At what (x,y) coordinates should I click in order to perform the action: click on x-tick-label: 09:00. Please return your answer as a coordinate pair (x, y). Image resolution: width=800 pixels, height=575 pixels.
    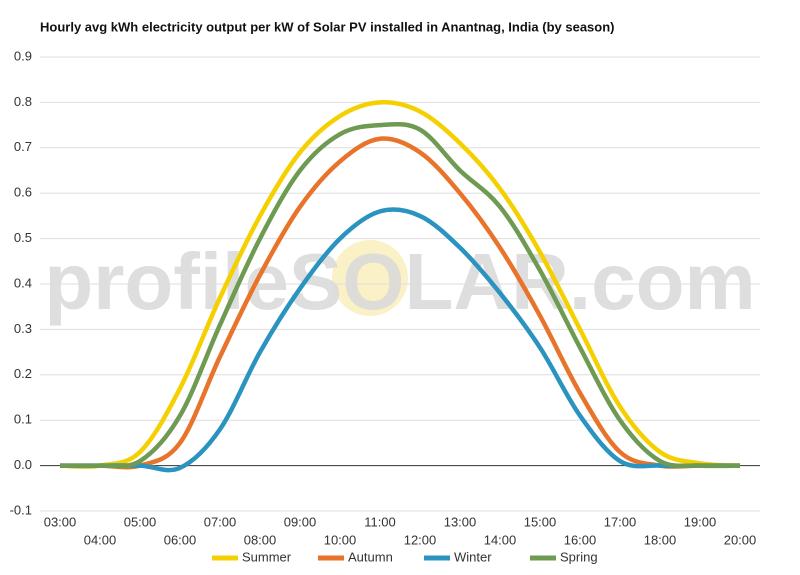
    Looking at the image, I should click on (300, 521).